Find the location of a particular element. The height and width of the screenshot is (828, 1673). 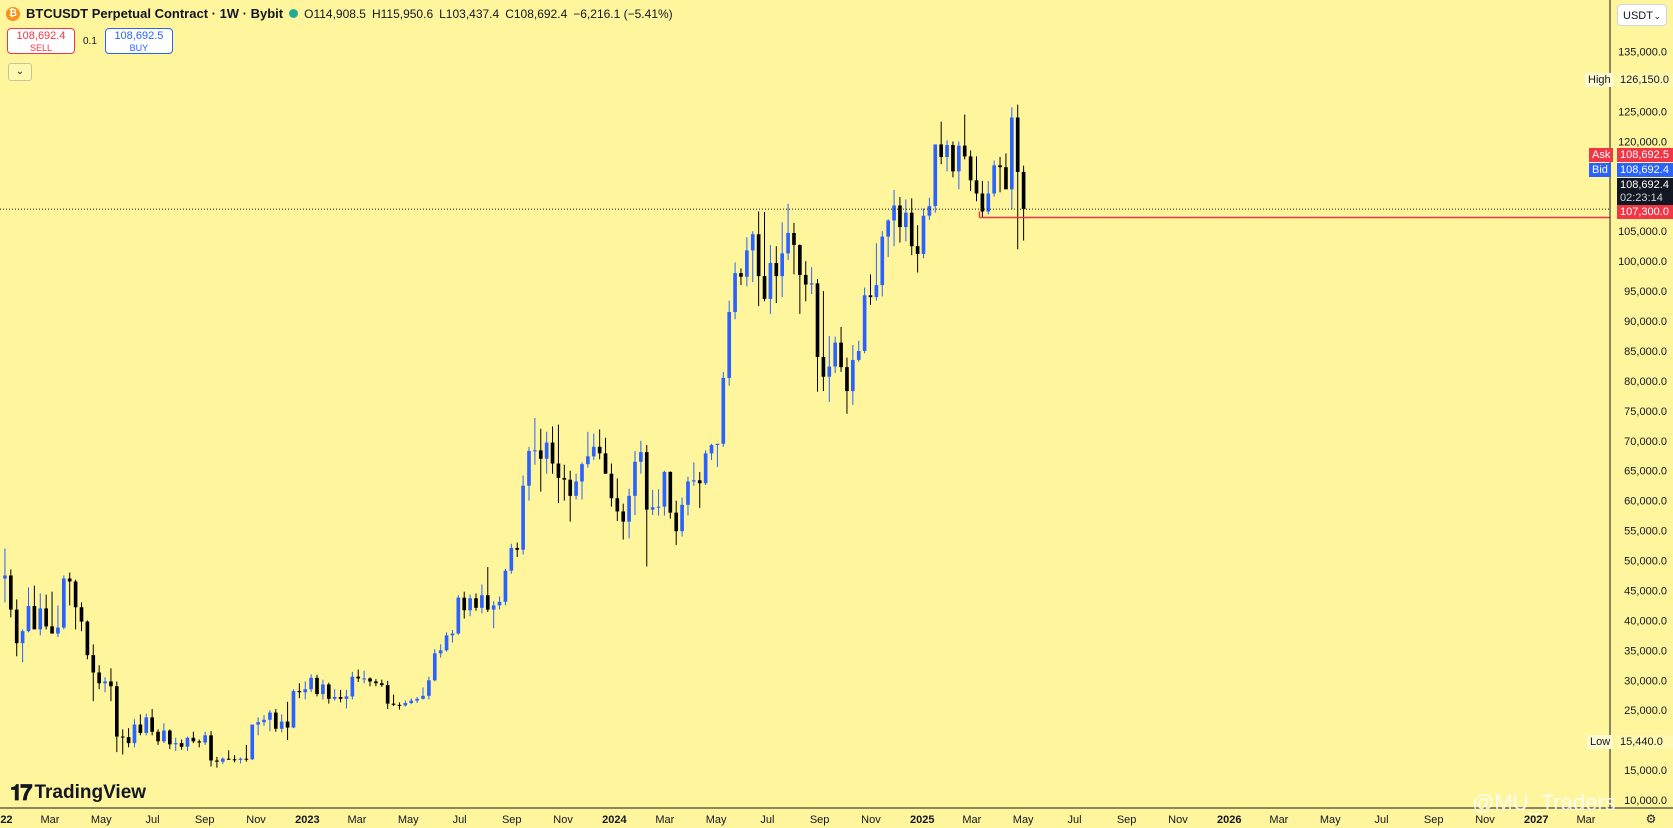

price-tick-label: 55,000.0 is located at coordinates (1645, 532).